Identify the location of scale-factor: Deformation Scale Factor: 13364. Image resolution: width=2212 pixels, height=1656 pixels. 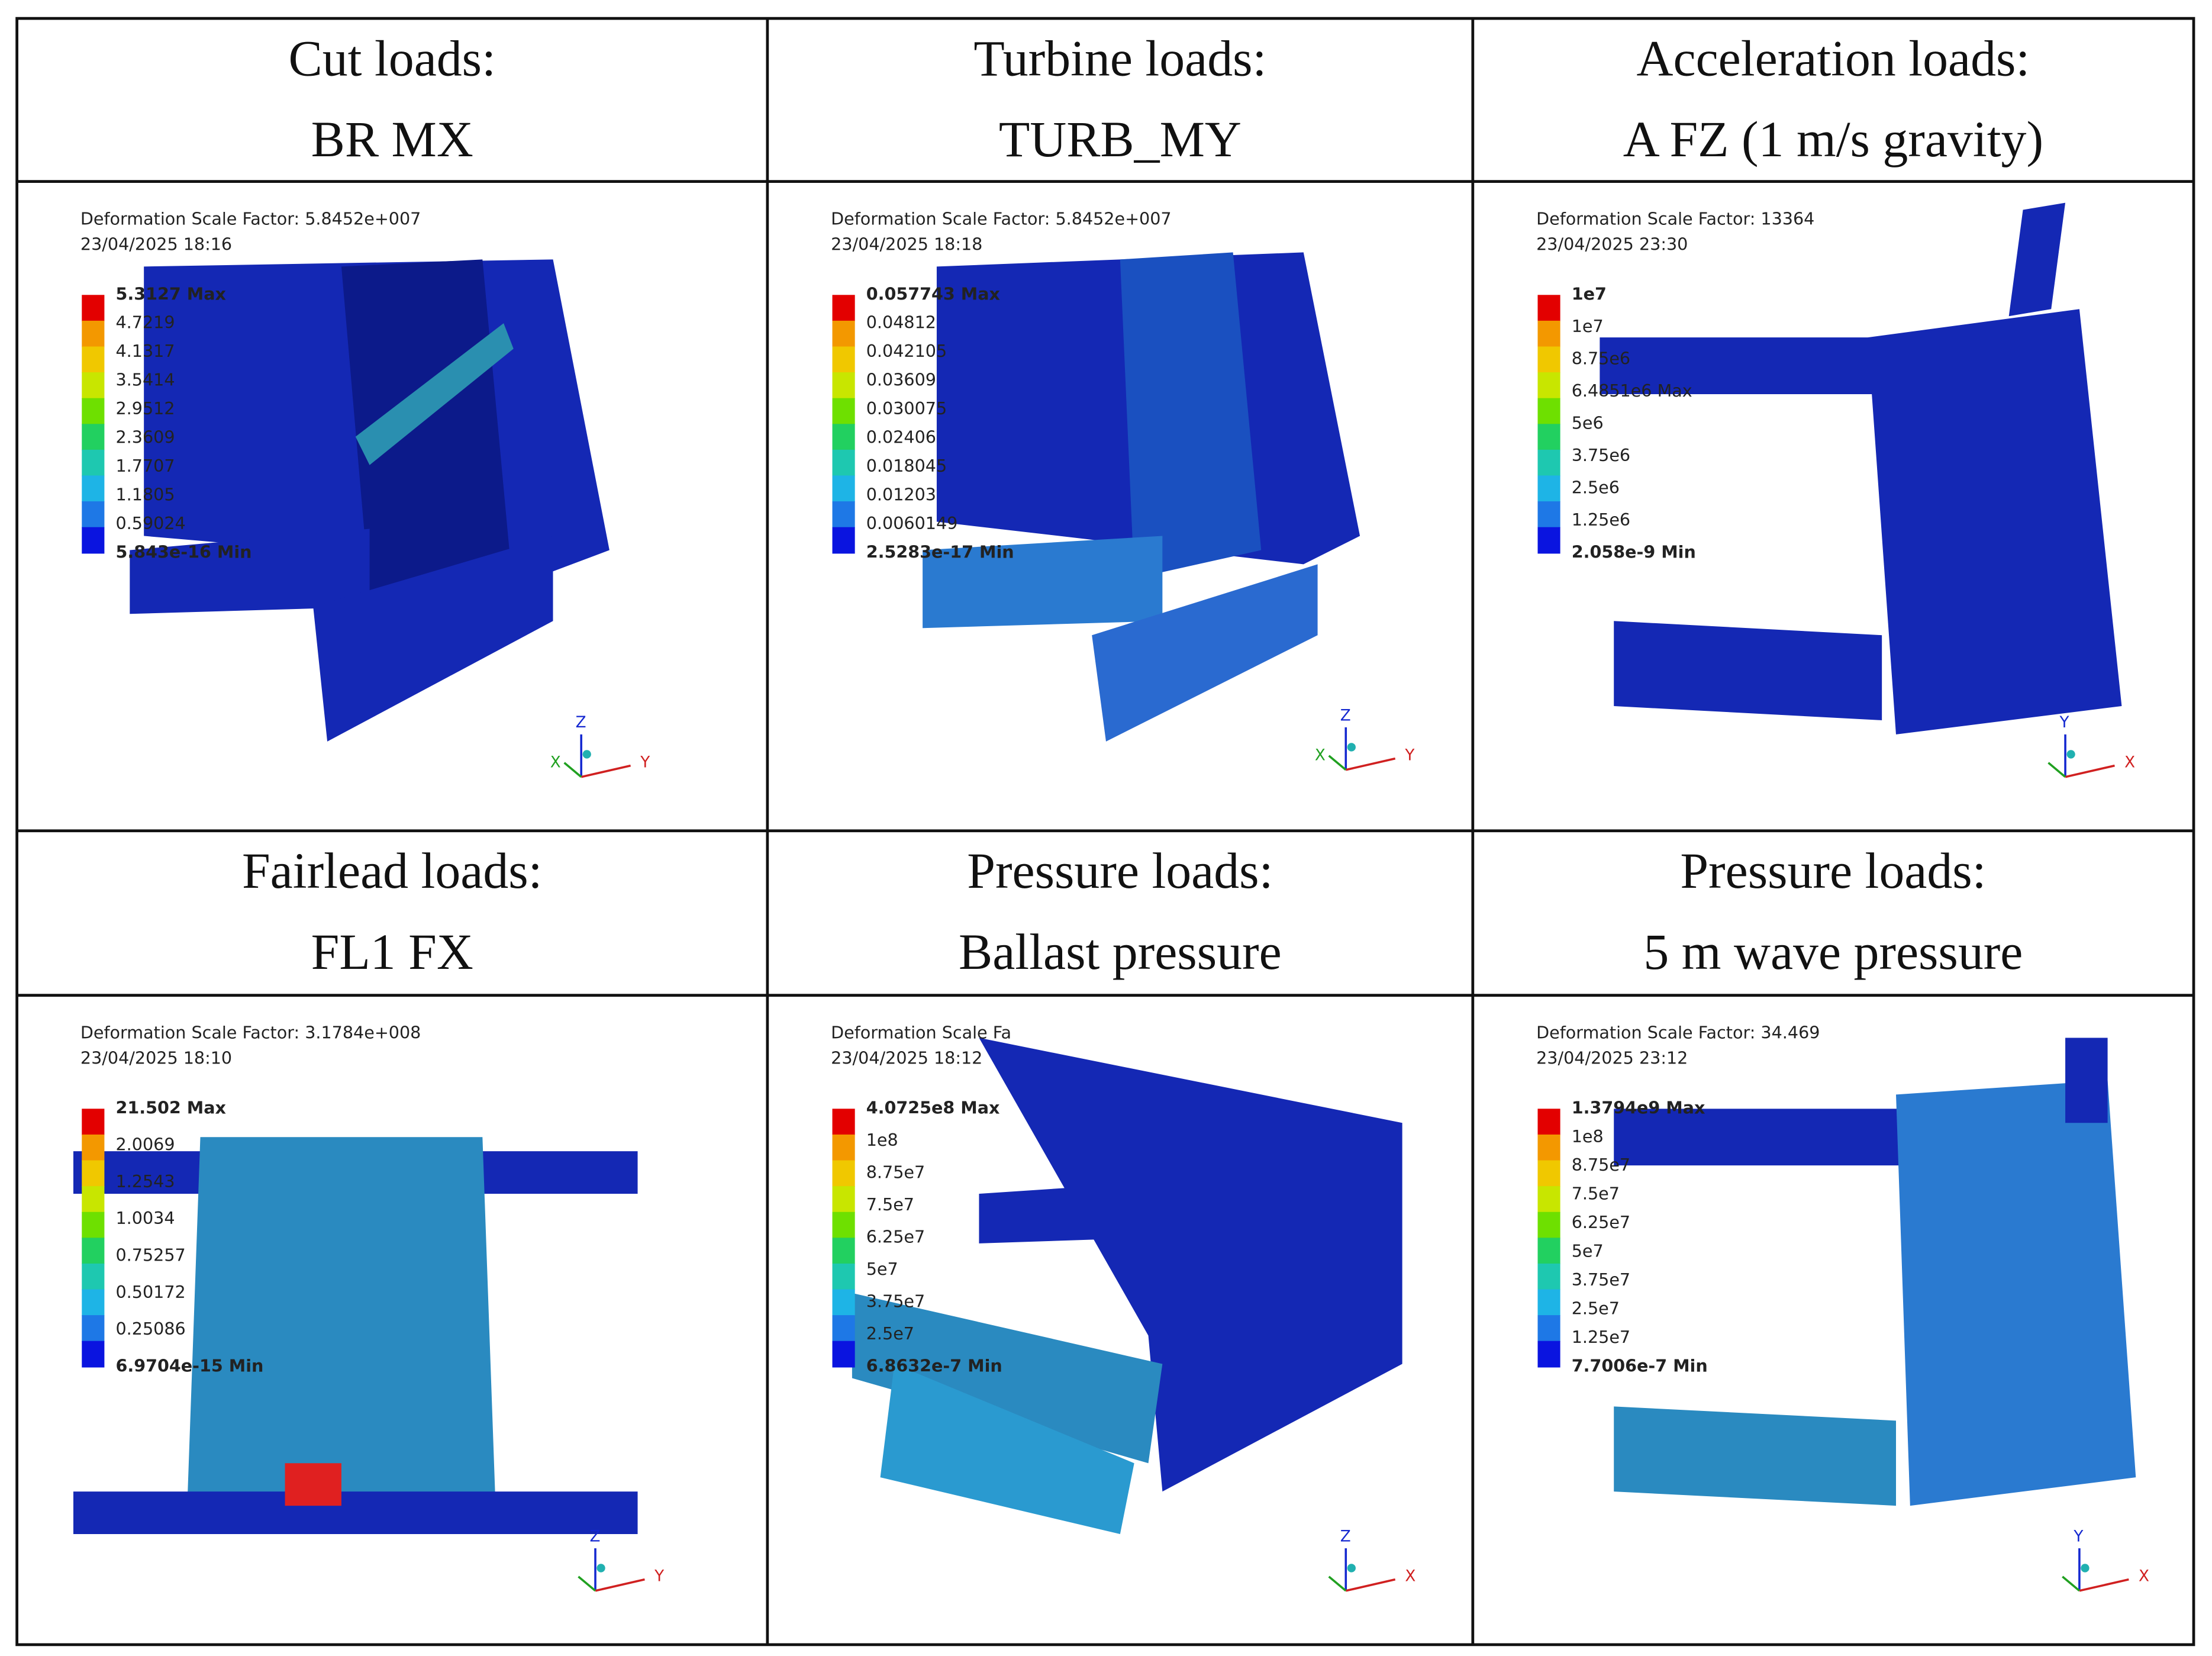
(1675, 218).